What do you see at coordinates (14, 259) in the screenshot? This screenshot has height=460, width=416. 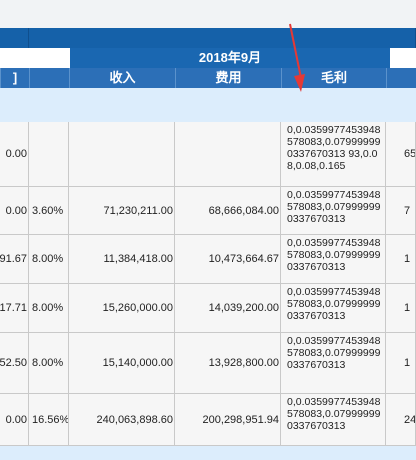 I see `cell-partial: 91.67` at bounding box center [14, 259].